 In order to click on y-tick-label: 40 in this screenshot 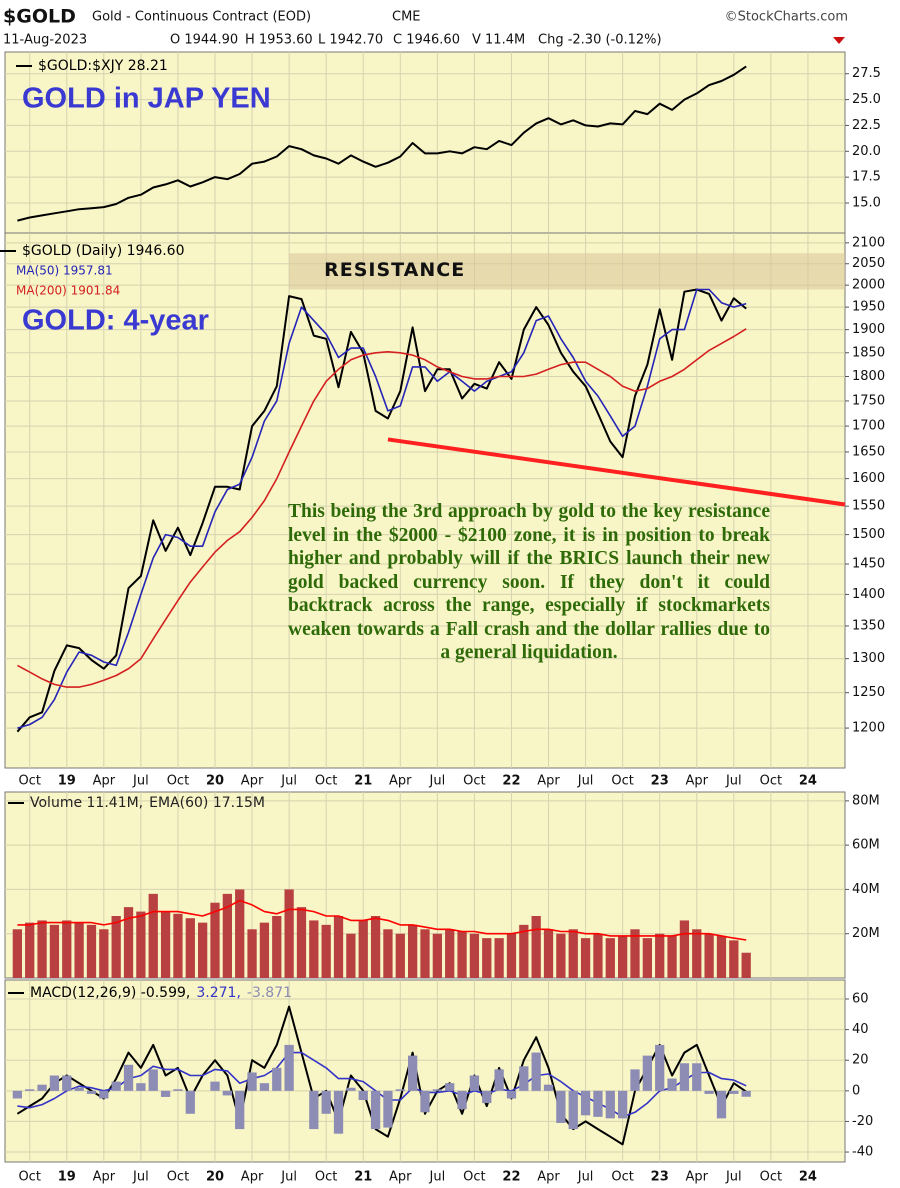, I will do `click(860, 1029)`.